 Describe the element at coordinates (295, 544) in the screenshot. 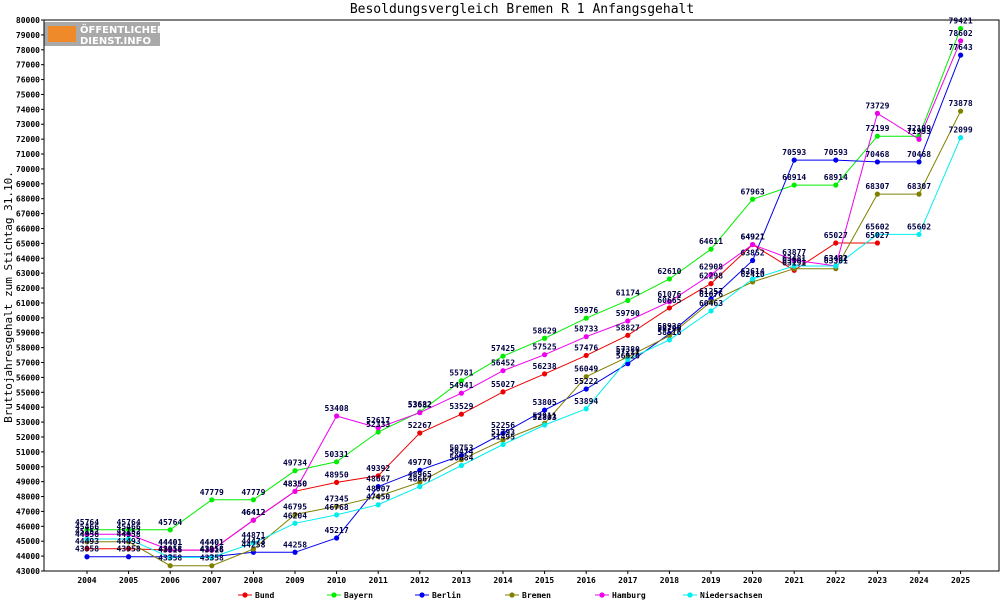

I see `data-label-berlin: 44258` at that location.